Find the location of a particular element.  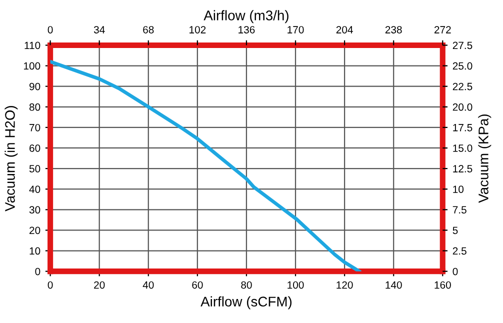

y2-tick-label: 17.5 is located at coordinates (462, 128).